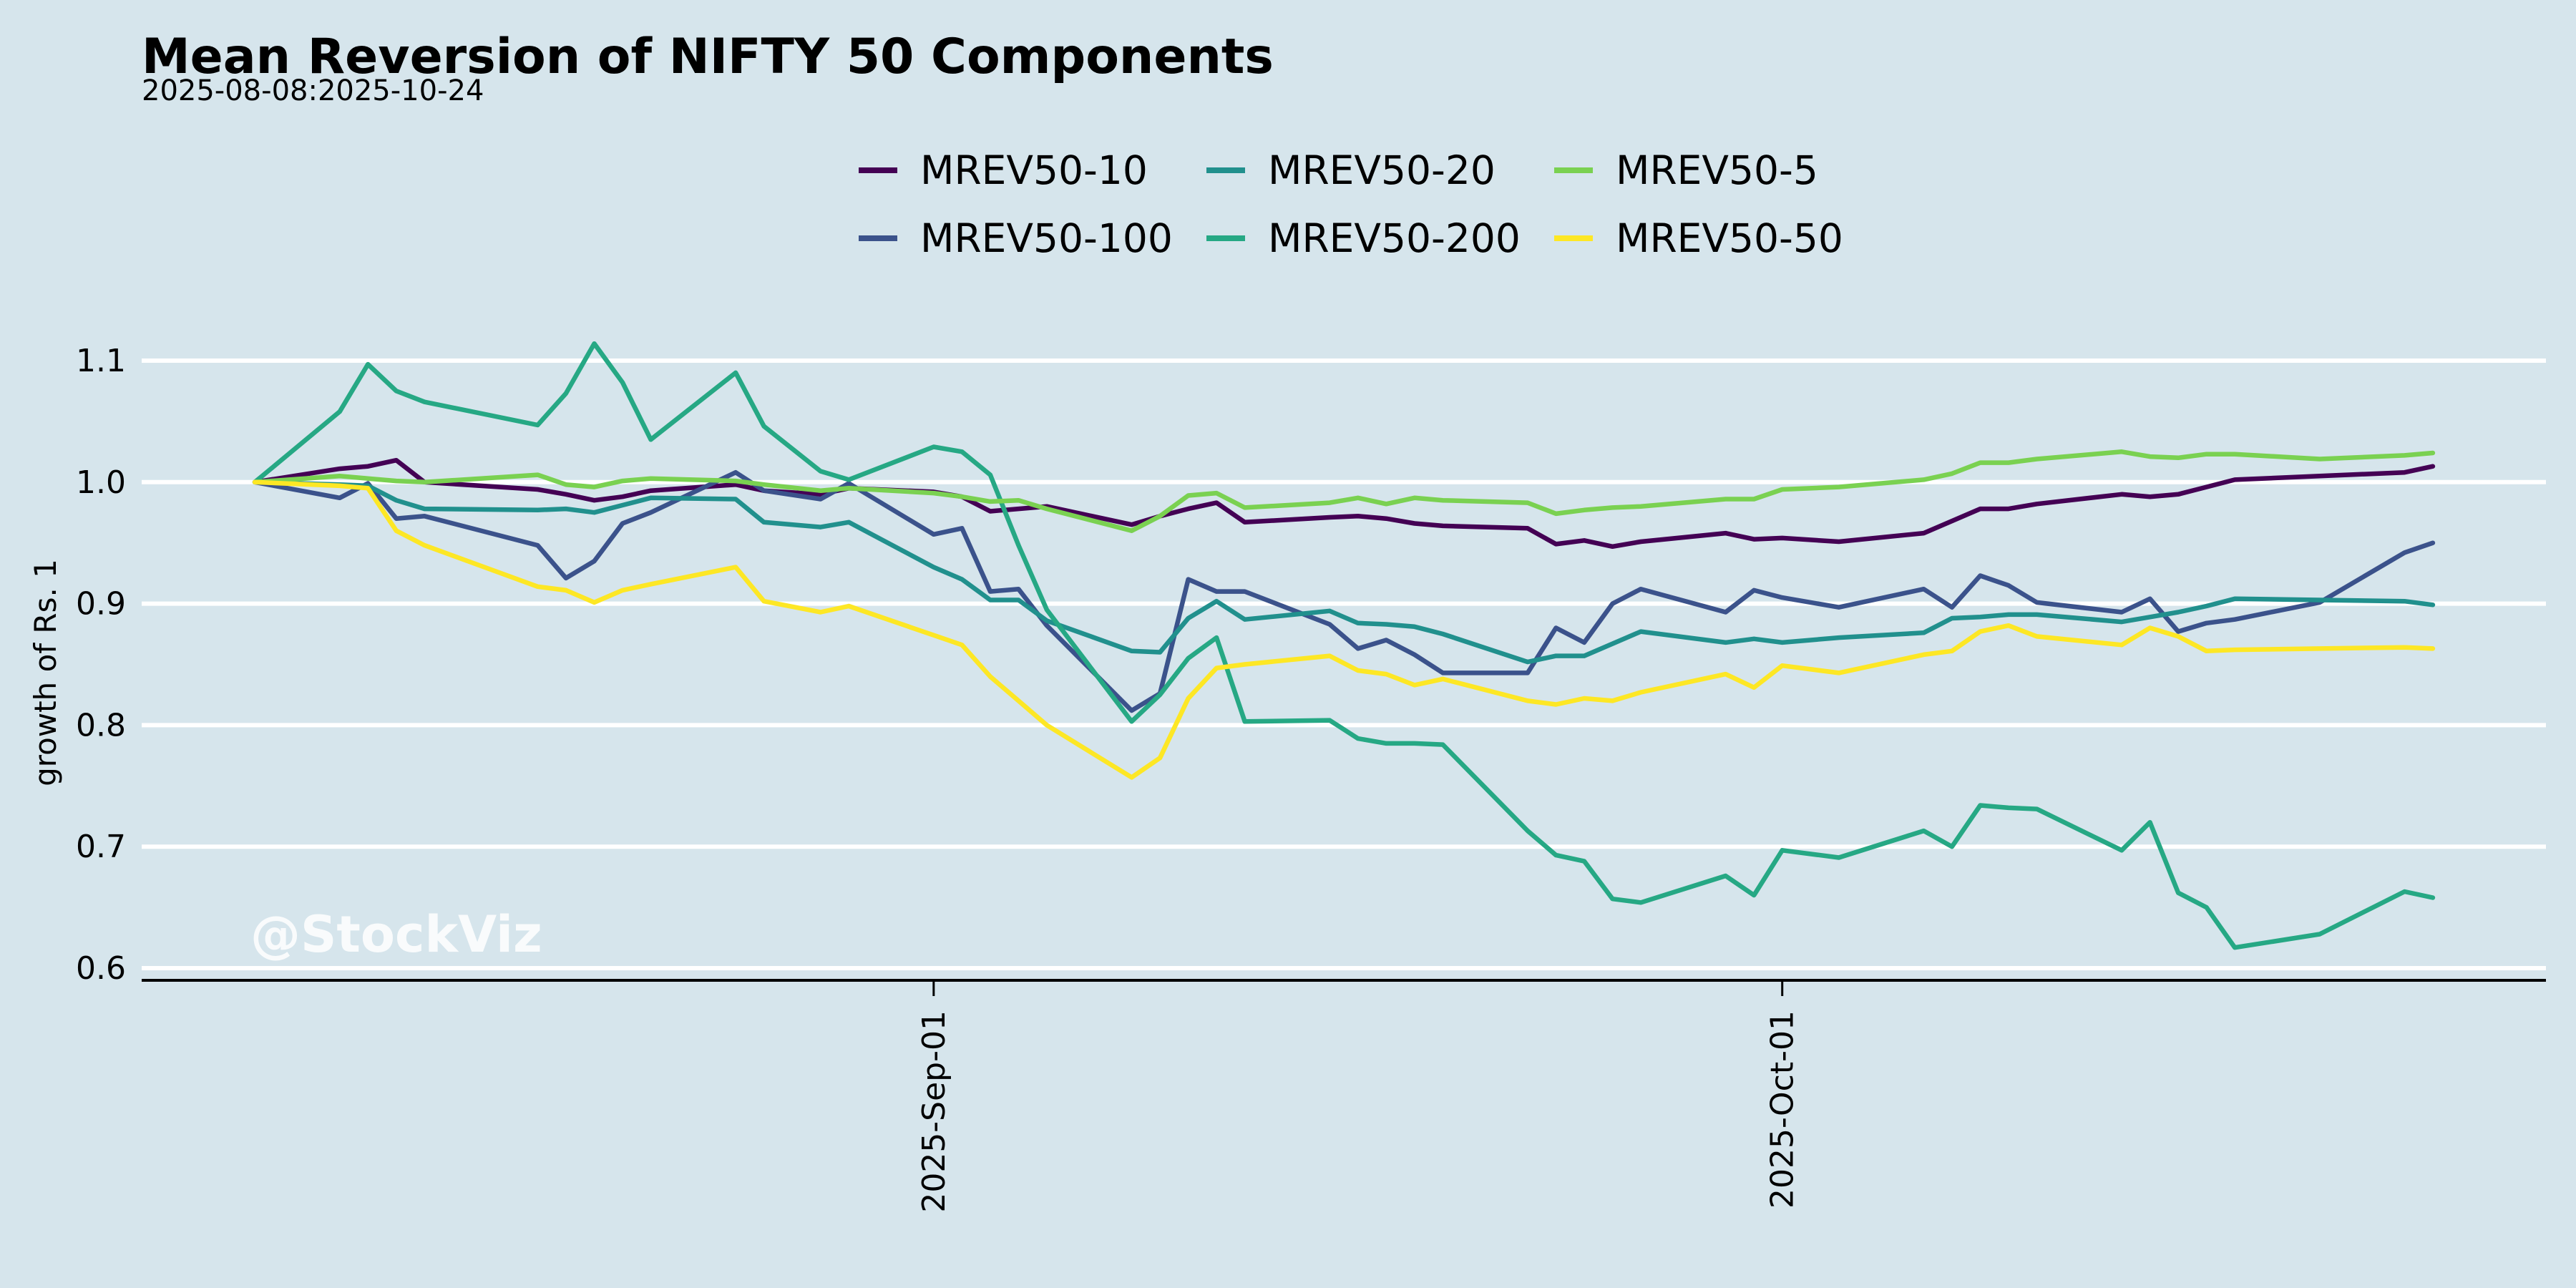 The image size is (2576, 1288). Describe the element at coordinates (708, 57) in the screenshot. I see `chart-title: Mean Reversion of NIFTY 50 Components` at that location.